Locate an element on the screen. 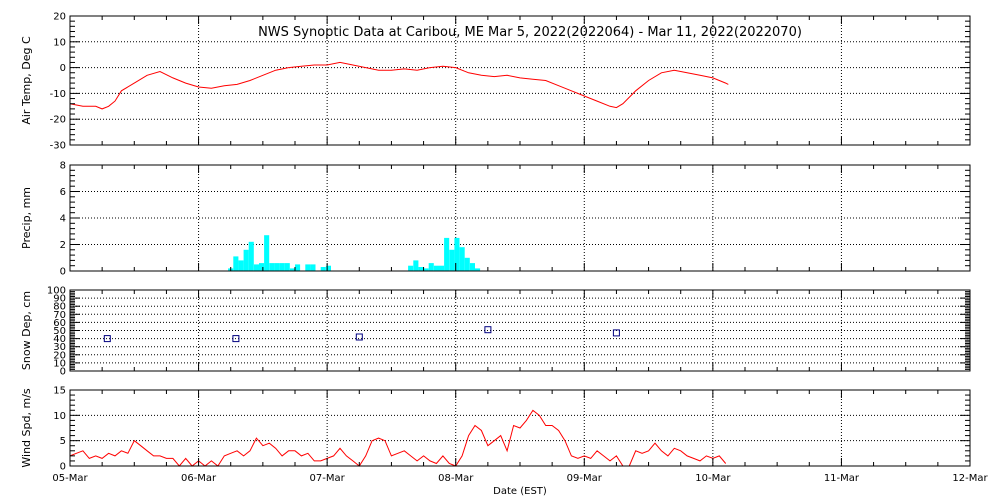 The image size is (1000, 500). air-temp-series-line is located at coordinates (399, 85).